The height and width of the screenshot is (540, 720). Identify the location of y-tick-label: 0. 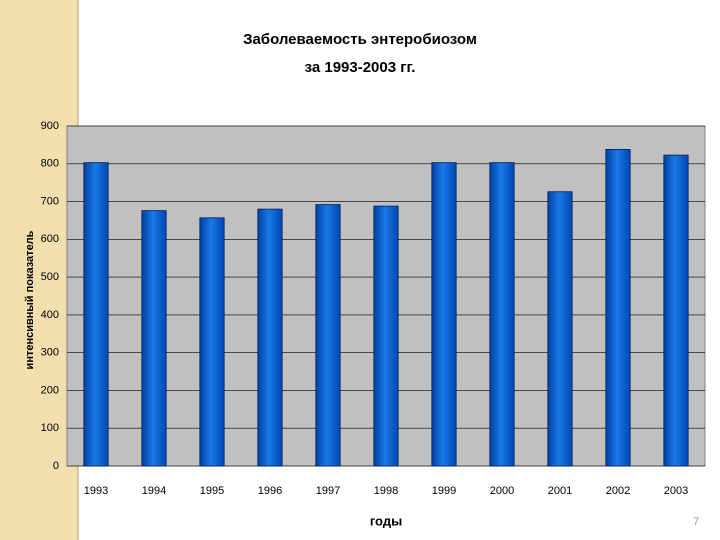
(56, 466).